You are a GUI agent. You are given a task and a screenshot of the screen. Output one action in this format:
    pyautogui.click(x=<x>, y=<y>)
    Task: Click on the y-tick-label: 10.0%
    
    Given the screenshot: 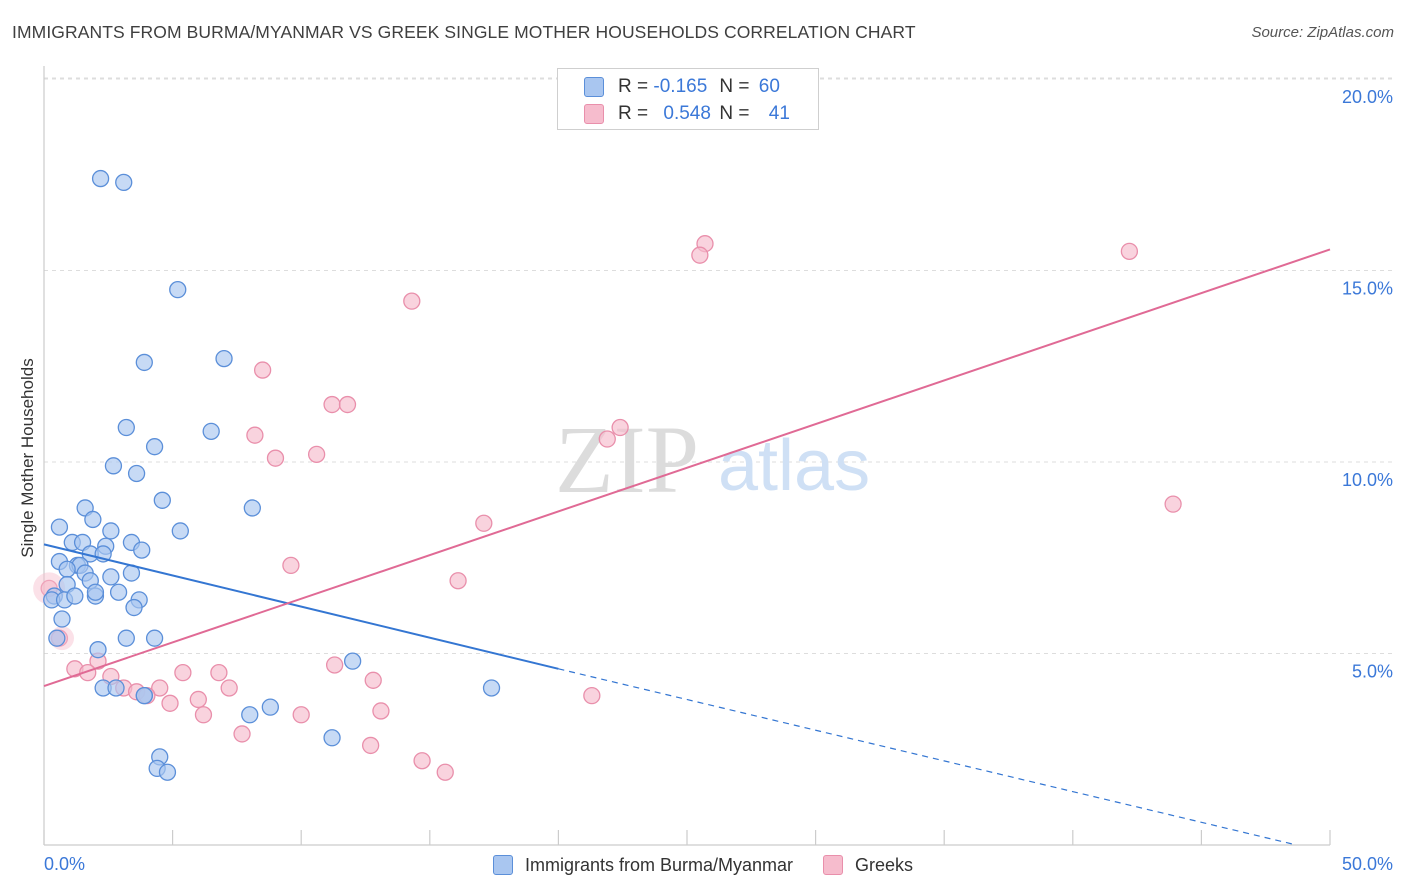 What is the action you would take?
    pyautogui.click(x=1367, y=480)
    